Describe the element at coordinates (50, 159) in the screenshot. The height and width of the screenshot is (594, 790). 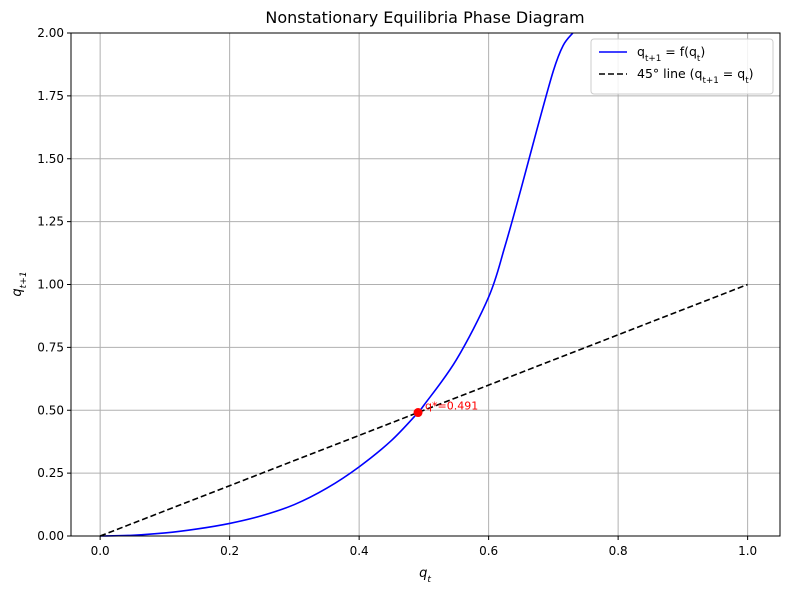
I see `y-tick-label: 1.50` at that location.